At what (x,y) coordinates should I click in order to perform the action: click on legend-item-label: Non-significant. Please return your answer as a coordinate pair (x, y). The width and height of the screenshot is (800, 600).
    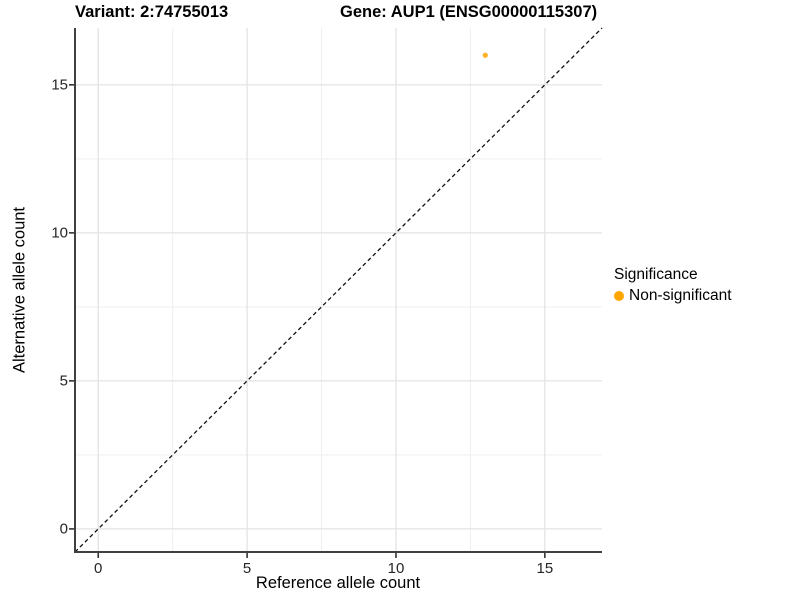
    Looking at the image, I should click on (680, 295).